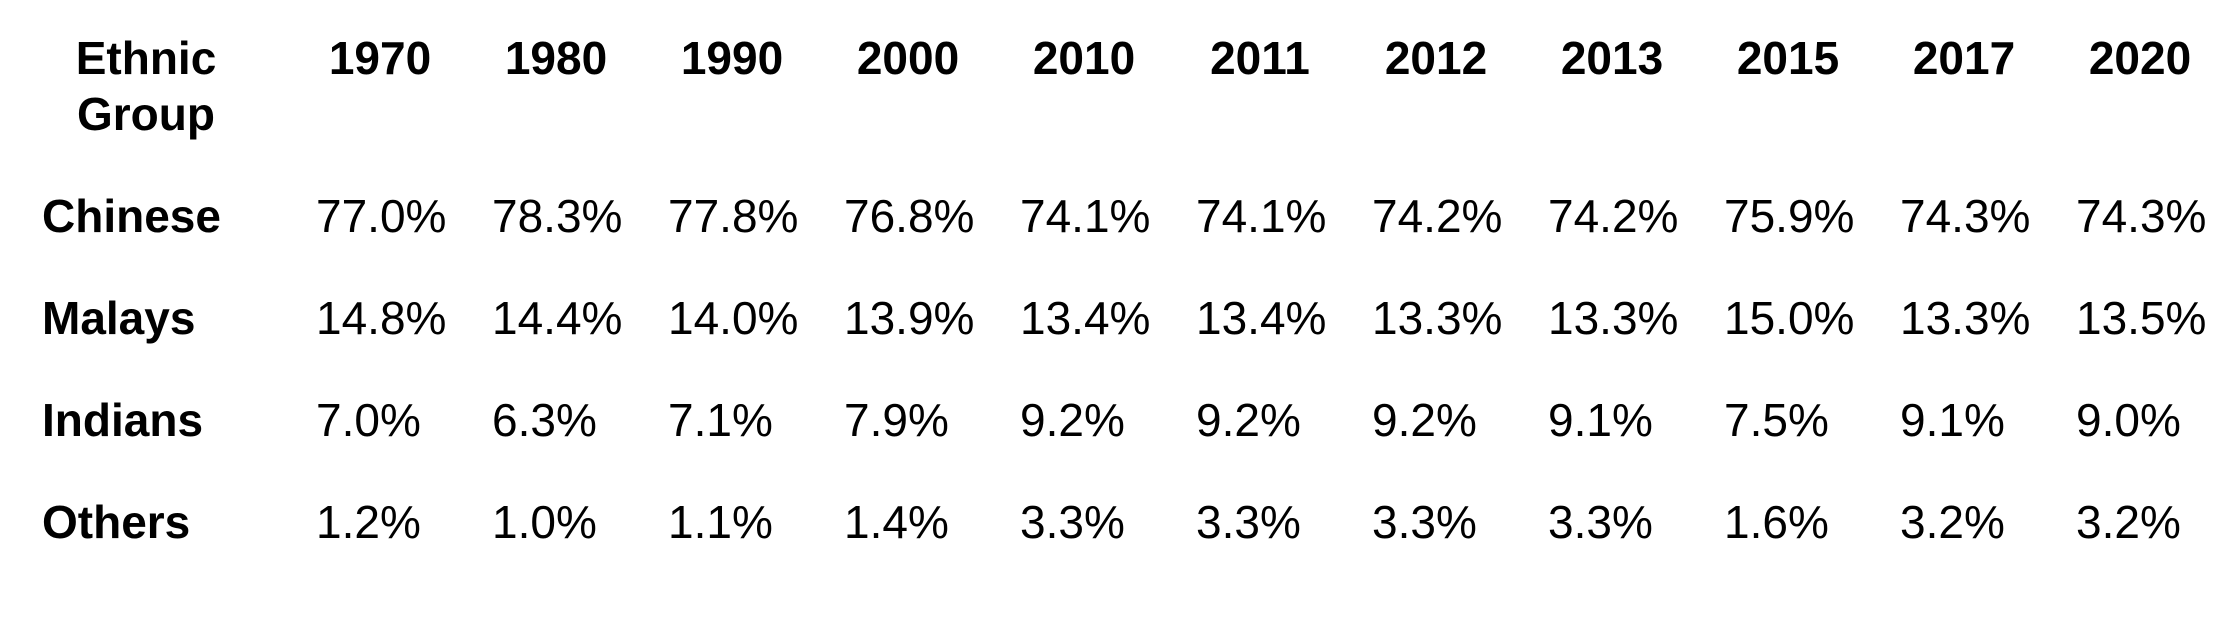 The image size is (2225, 618). I want to click on column-header-year-2020: 2020, so click(2140, 58).